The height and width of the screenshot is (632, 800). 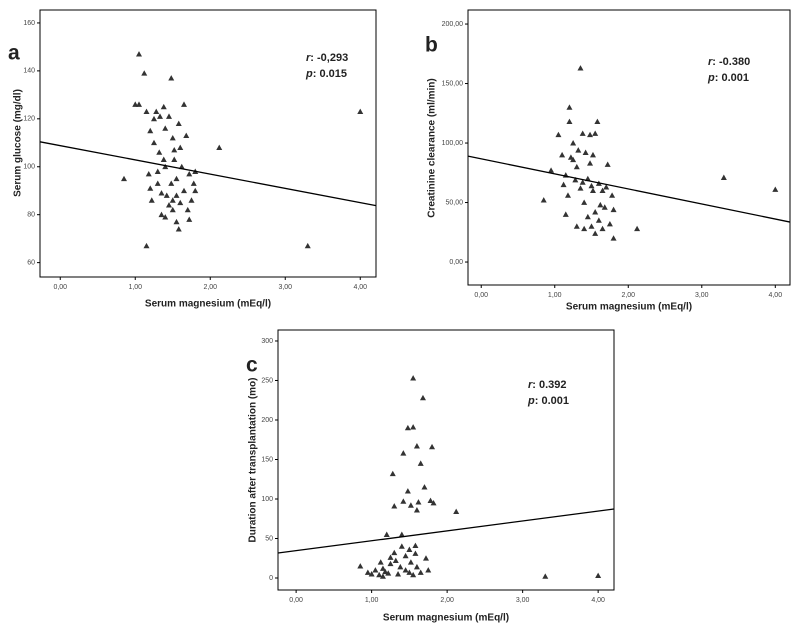 I want to click on stat-value: : 0.392, so click(x=549, y=385).